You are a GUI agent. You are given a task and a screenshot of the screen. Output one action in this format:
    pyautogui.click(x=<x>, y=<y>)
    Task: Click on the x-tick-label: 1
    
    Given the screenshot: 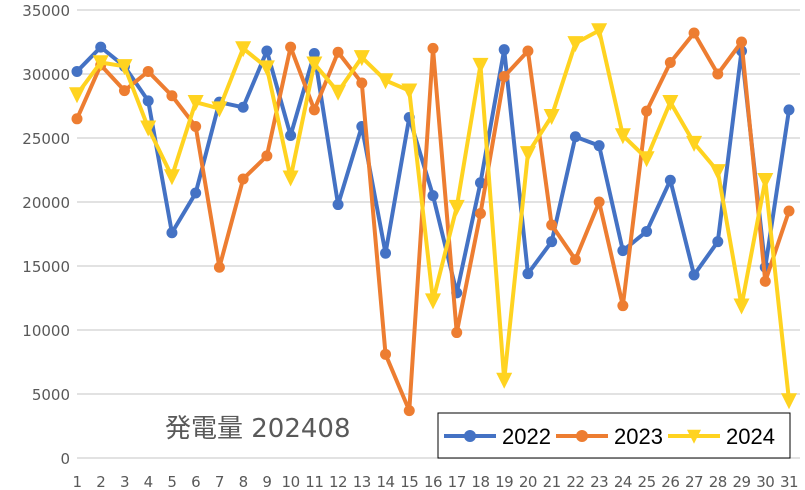 What is the action you would take?
    pyautogui.click(x=76, y=481)
    